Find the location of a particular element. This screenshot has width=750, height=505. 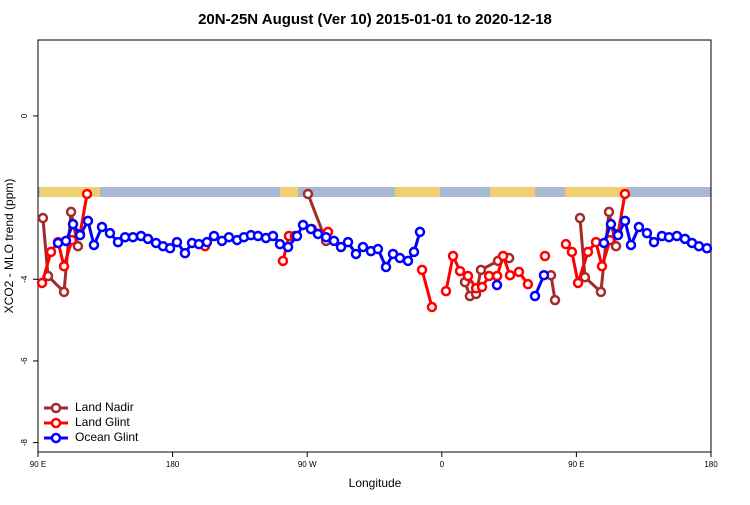

map-strip is located at coordinates (374, 192).